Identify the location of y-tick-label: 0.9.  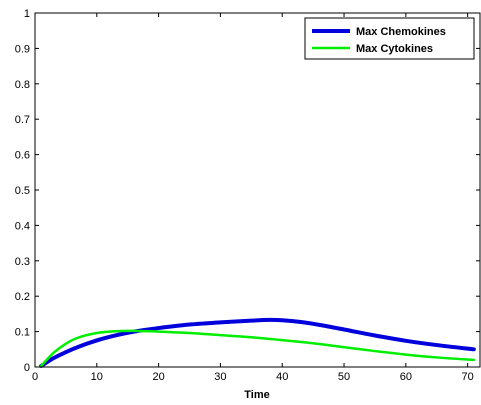
(22, 49).